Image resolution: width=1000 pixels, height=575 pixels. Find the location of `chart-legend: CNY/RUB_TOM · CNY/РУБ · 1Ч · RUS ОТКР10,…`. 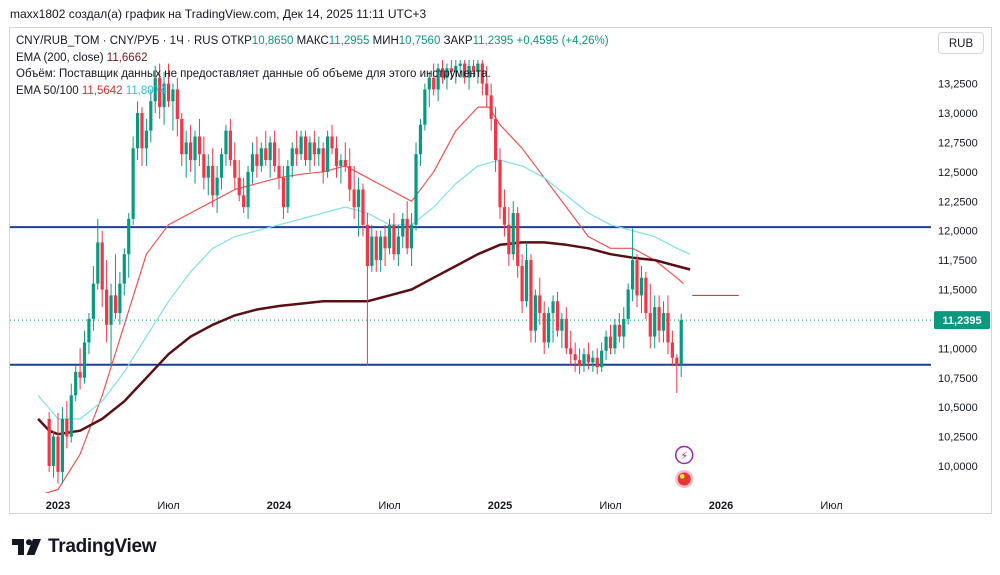

chart-legend: CNY/RUB_TOM · CNY/РУБ · 1Ч · RUS ОТКР10,… is located at coordinates (312, 66).